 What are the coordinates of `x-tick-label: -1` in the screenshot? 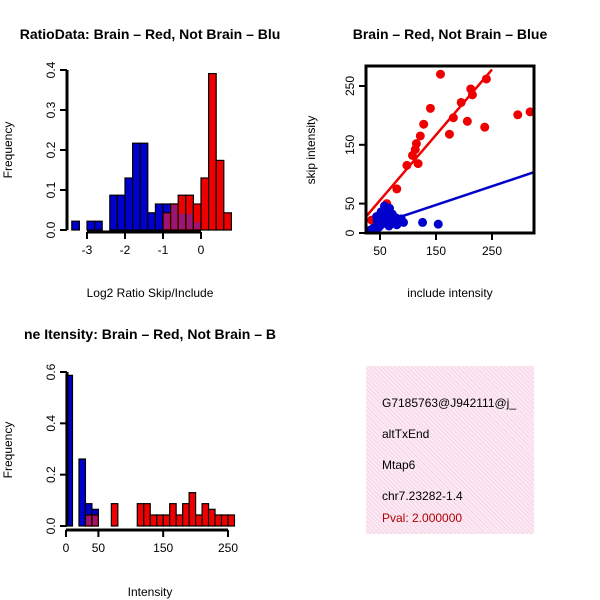 It's located at (163, 250).